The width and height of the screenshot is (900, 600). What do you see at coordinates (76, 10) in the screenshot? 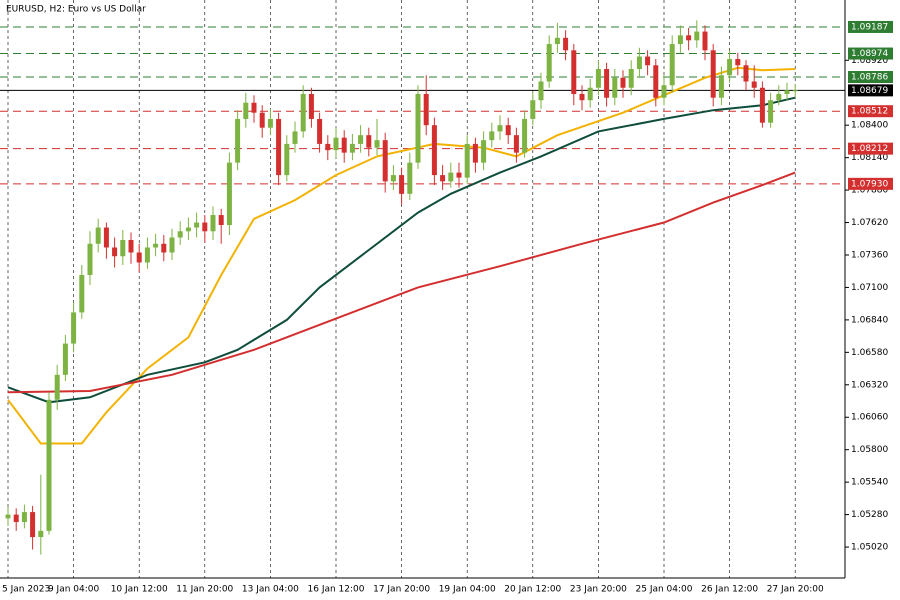
I see `chart-title: EURUSD, H2: Euro vs US Dollar` at bounding box center [76, 10].